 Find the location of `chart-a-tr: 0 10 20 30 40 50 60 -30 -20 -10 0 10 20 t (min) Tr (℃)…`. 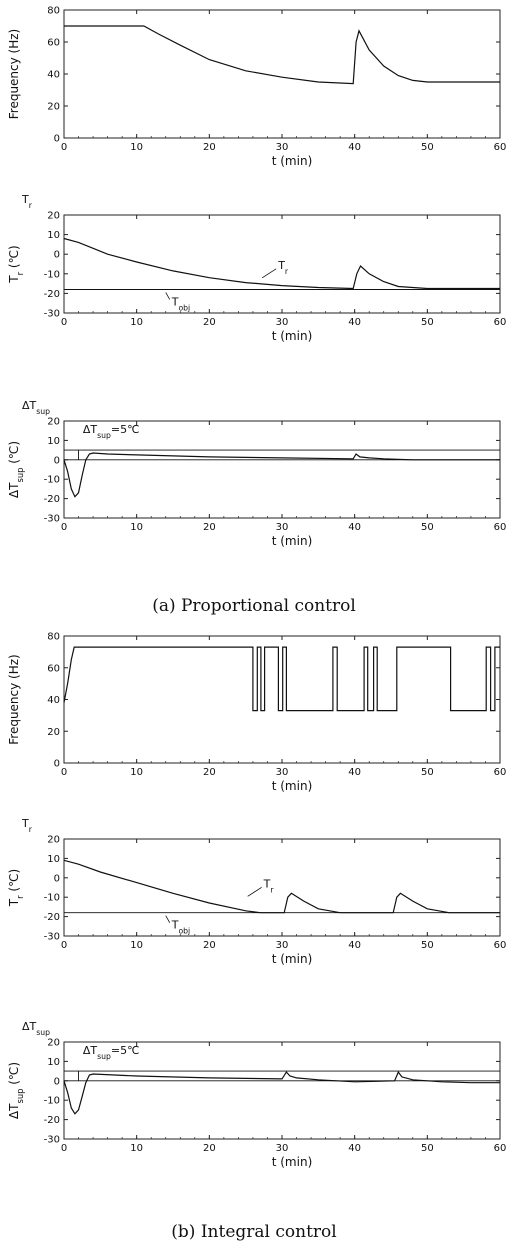

chart-a-tr: 0 10 20 30 40 50 60 -30 -20 -10 0 10 20 t (min) Tr (℃)… is located at coordinates (256, 268).